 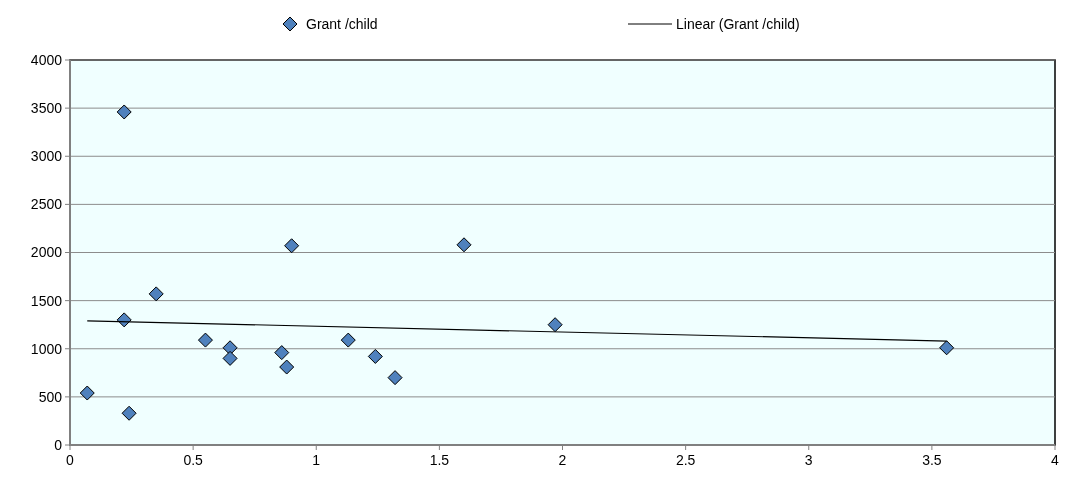 What do you see at coordinates (808, 460) in the screenshot?
I see `x-tick-label: 3` at bounding box center [808, 460].